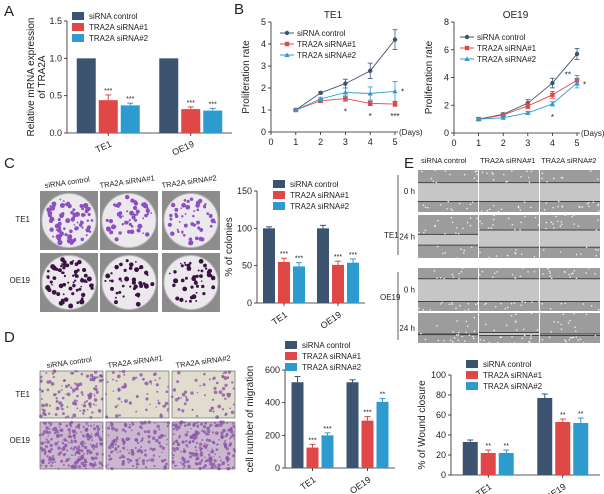 The width and height of the screenshot is (604, 494). Describe the element at coordinates (191, 220) in the screenshot. I see `colony-photo-te1` at that location.